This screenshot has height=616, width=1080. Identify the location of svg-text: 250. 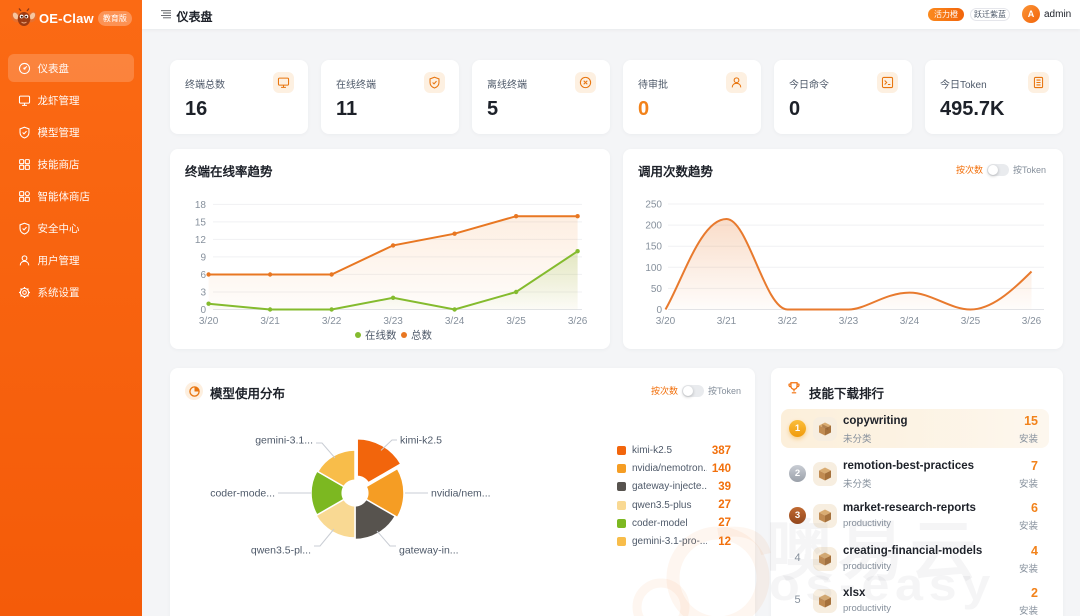
(653, 205).